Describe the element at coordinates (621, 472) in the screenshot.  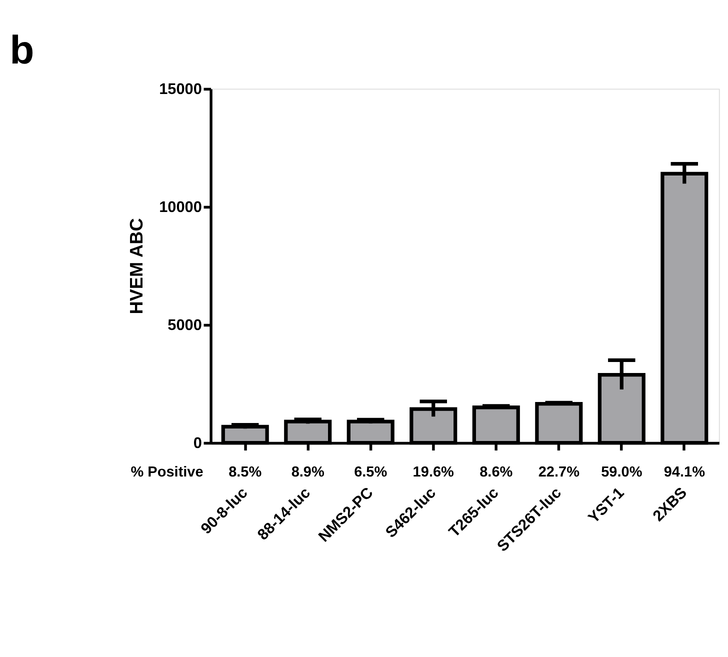
I see `text: 59.0%` at that location.